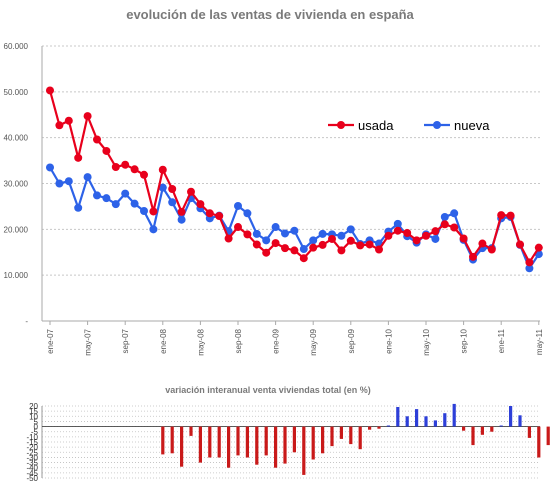  I want to click on bar-y-tick-label: -45, so click(32, 473).